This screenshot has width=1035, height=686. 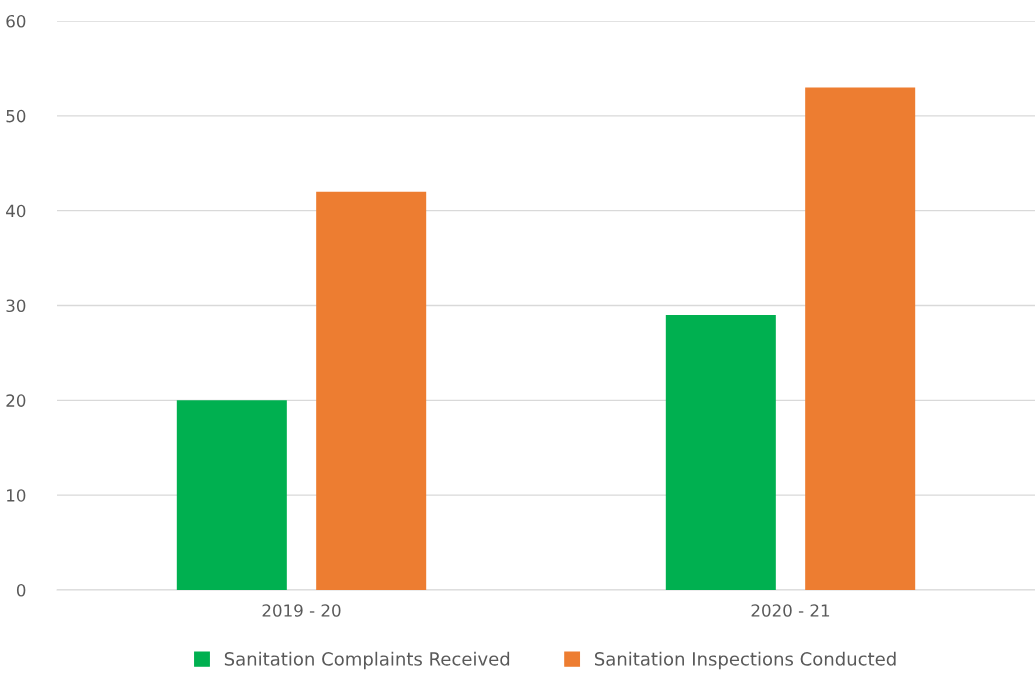 What do you see at coordinates (16, 211) in the screenshot?
I see `y-tick-label: 40` at bounding box center [16, 211].